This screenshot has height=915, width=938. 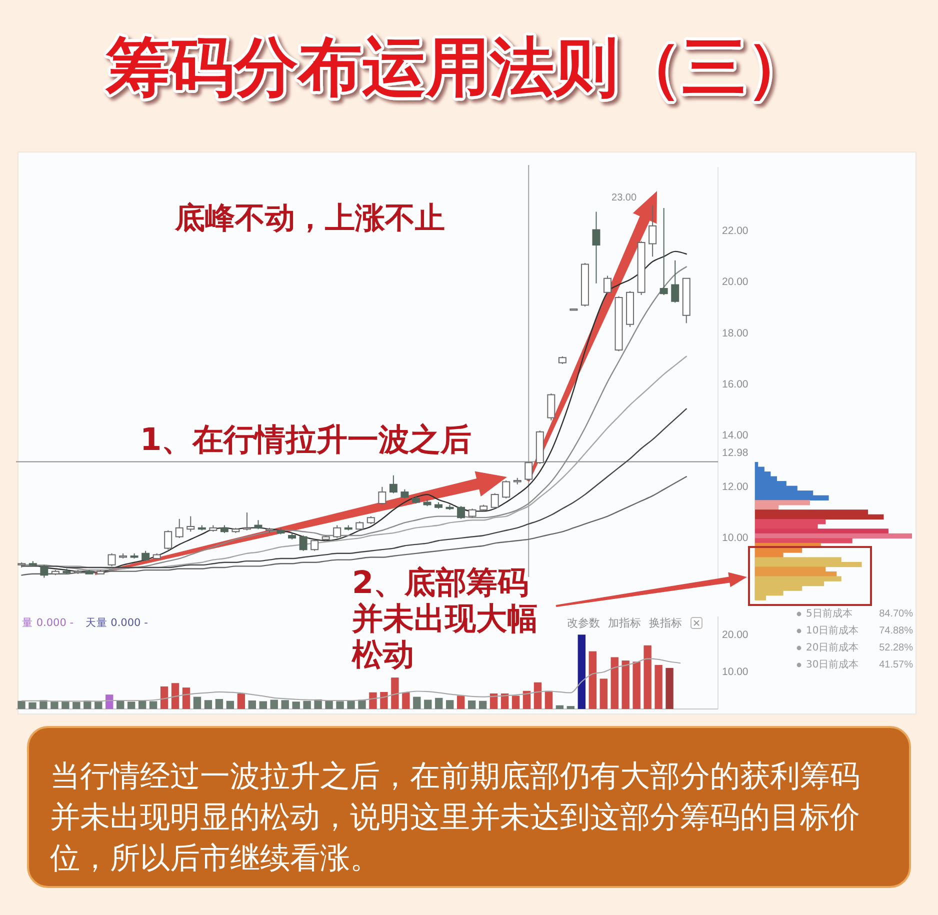 I want to click on annotation: 2、底部筹码并未出现大幅松动, so click(x=444, y=619).